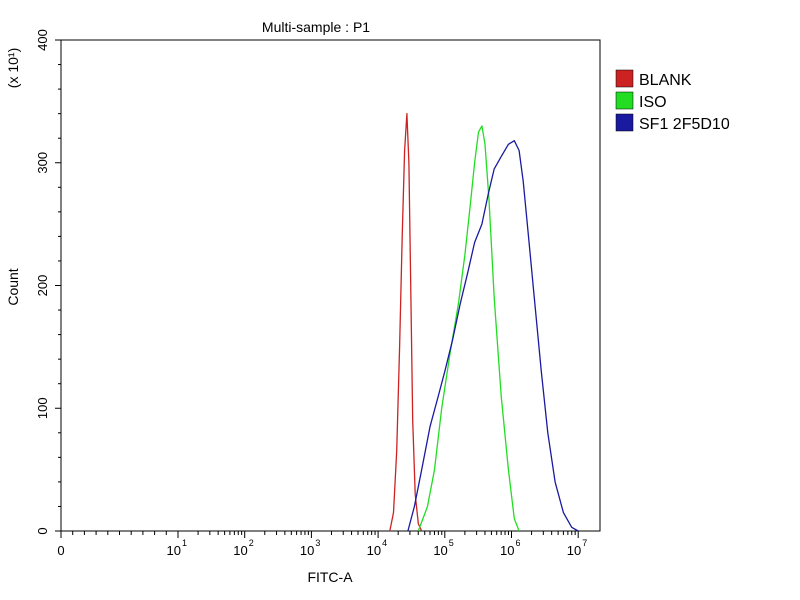 The width and height of the screenshot is (800, 600). Describe the element at coordinates (451, 543) in the screenshot. I see `x-tick-label-exponent: 5` at that location.